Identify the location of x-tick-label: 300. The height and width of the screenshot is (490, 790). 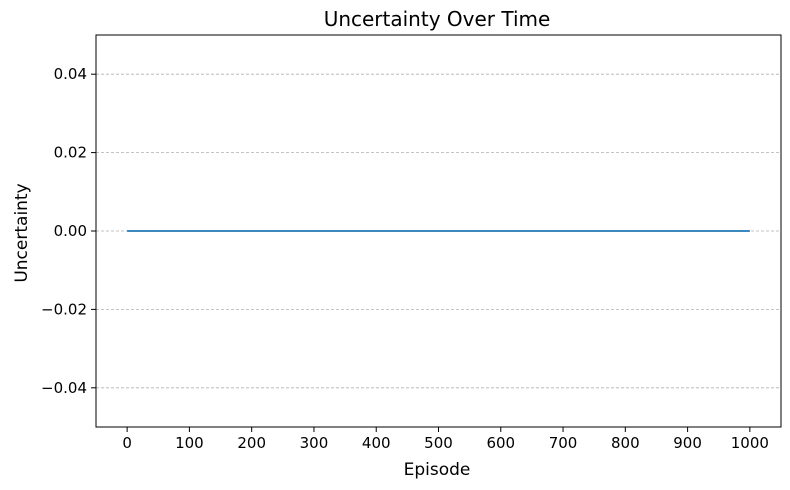
(314, 443).